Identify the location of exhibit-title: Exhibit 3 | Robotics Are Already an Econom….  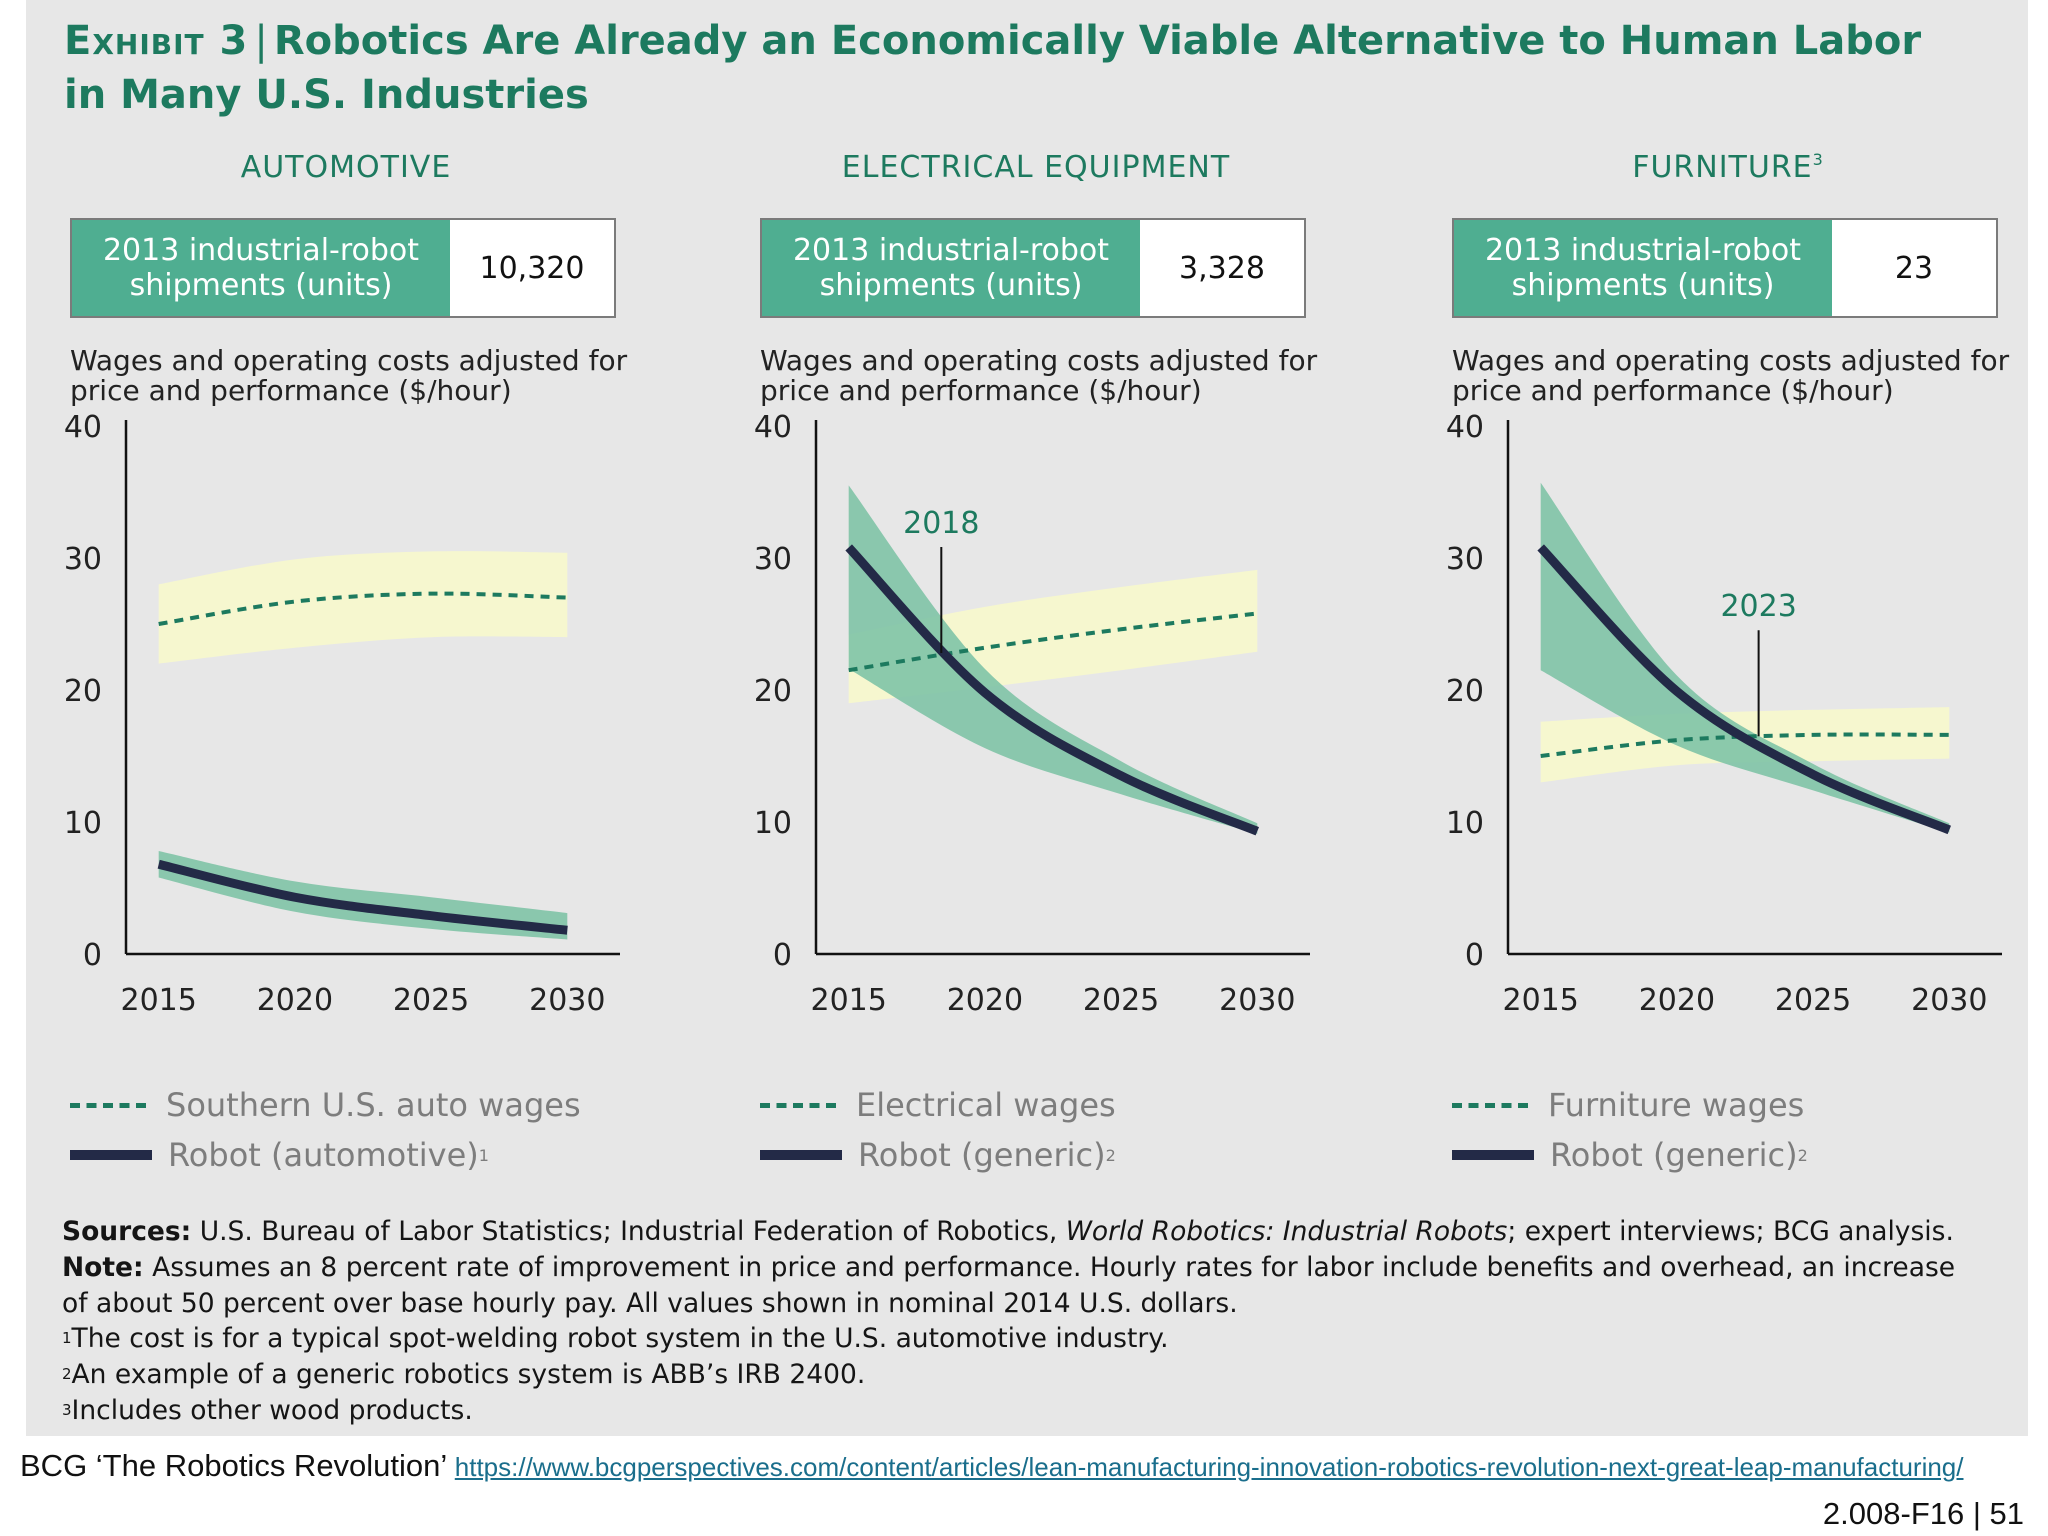
(1014, 68).